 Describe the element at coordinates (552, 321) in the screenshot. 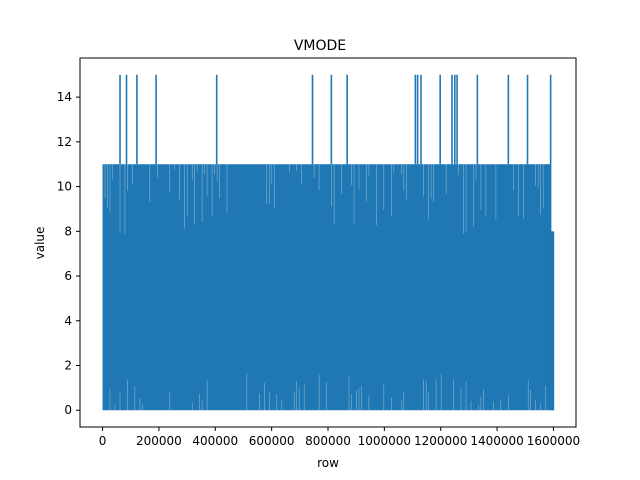

I see `series-tail-block` at that location.